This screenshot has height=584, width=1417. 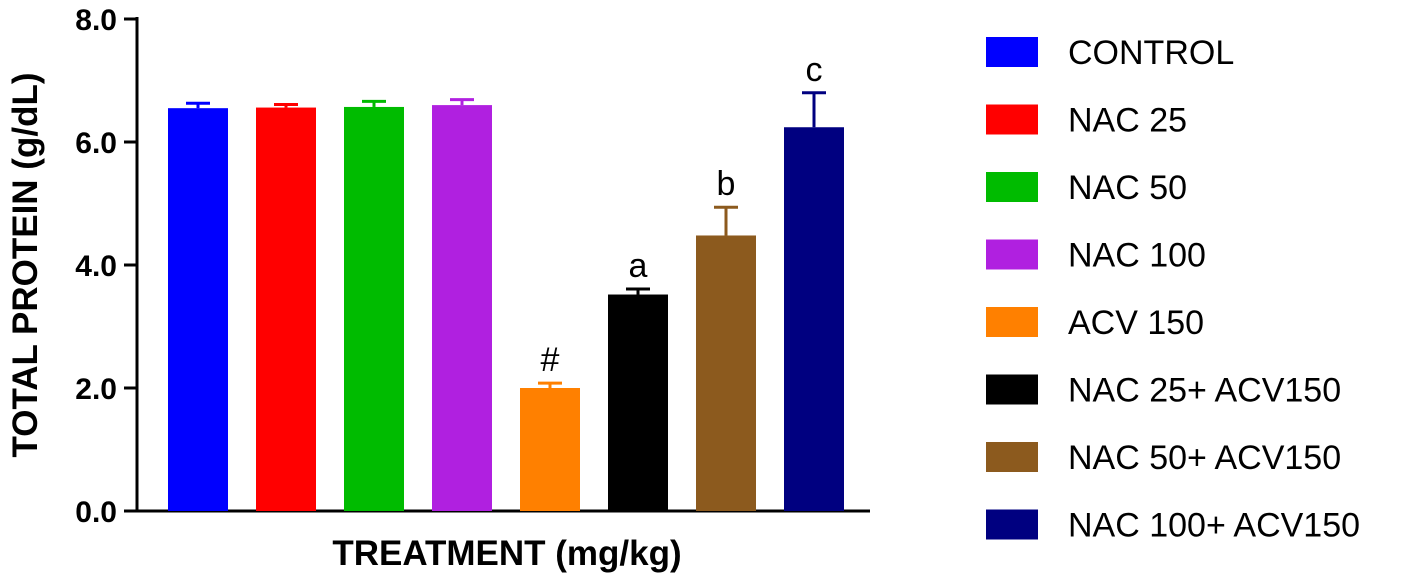 I want to click on legend-label: NAC 100+ ACV150, so click(x=1214, y=526).